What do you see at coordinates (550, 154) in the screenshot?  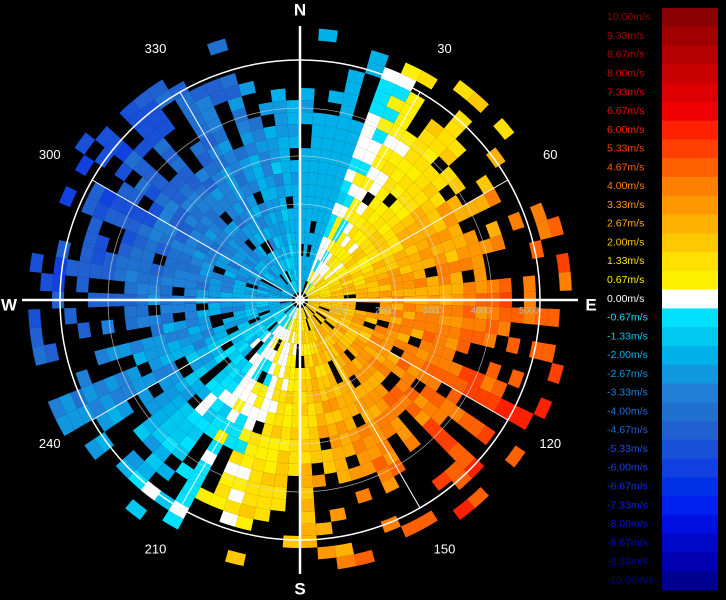 I see `azimuth-label: 60` at bounding box center [550, 154].